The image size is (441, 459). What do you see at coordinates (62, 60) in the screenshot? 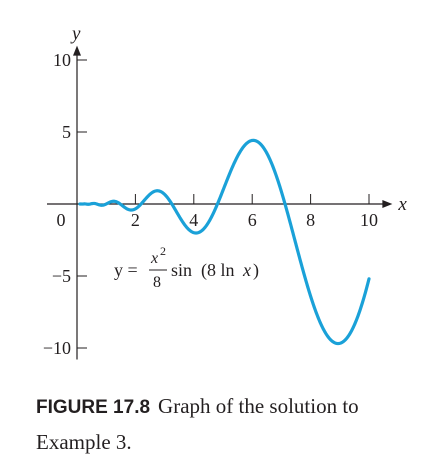
I see `y-tick-label: 10` at bounding box center [62, 60].